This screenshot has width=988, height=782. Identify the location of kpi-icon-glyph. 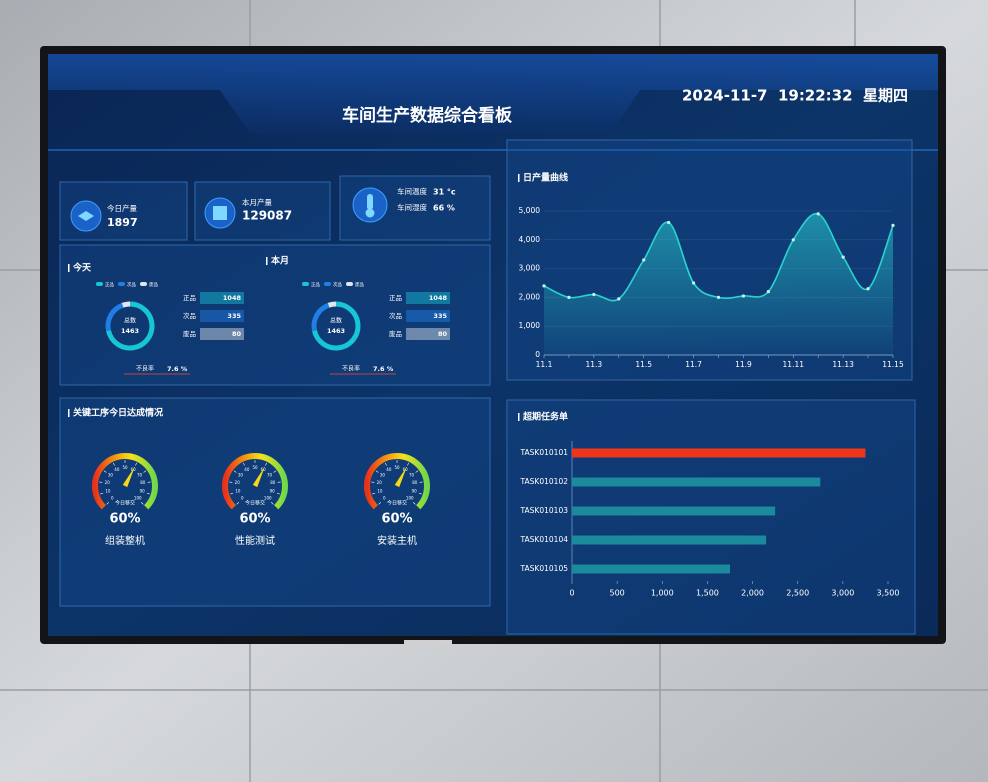
(220, 213).